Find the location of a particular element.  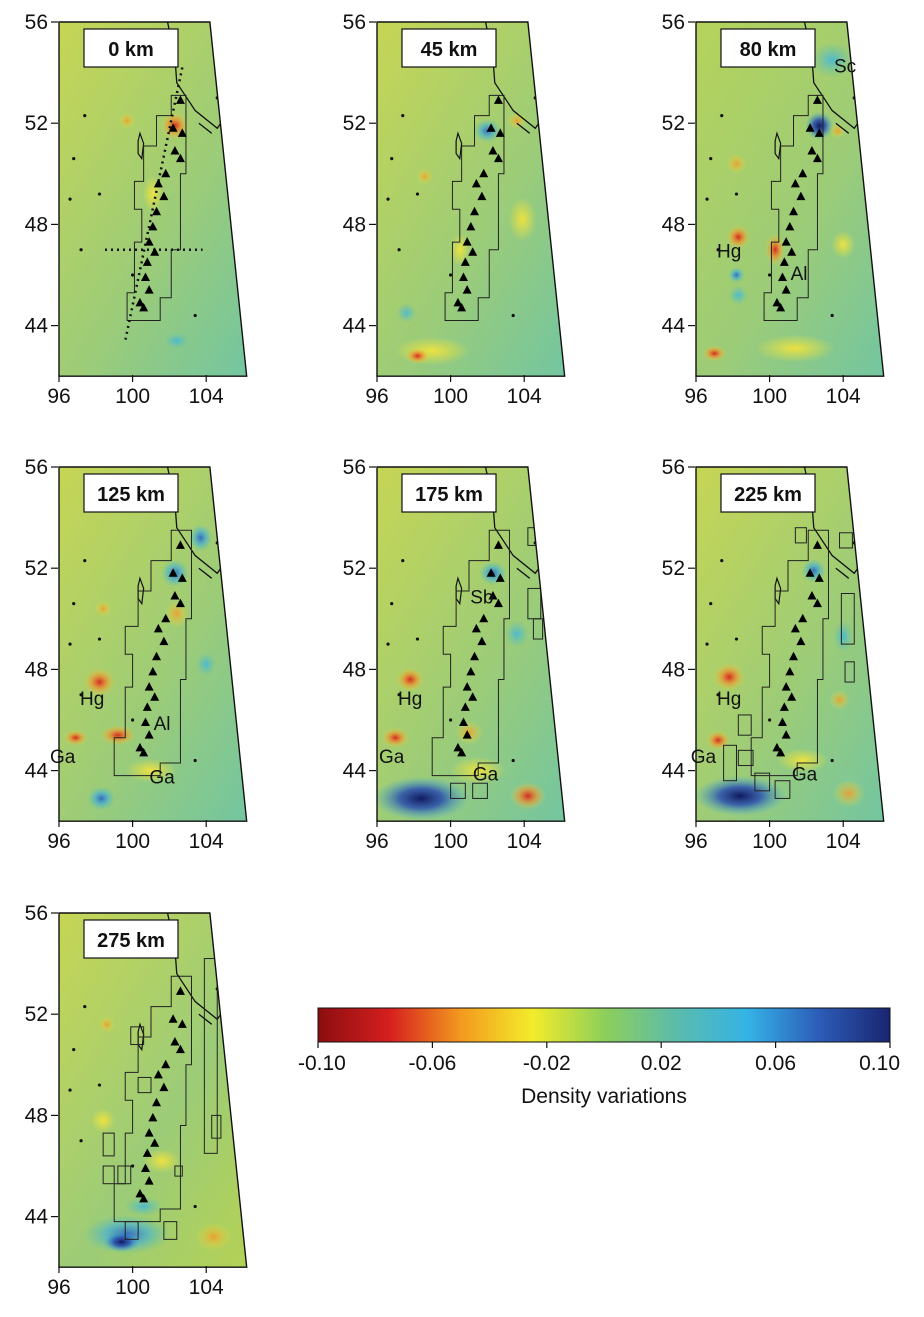

depth-label: 275 km is located at coordinates (131, 941).